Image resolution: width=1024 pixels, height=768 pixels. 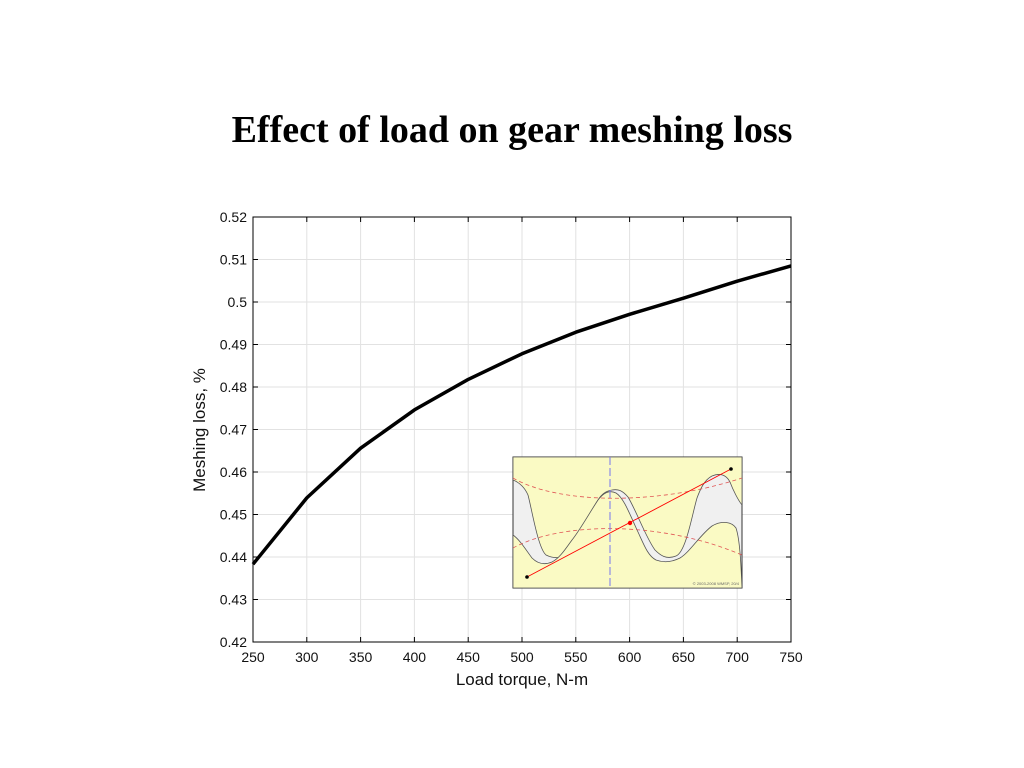 I want to click on upper-pitch-circle, so click(x=627, y=488).